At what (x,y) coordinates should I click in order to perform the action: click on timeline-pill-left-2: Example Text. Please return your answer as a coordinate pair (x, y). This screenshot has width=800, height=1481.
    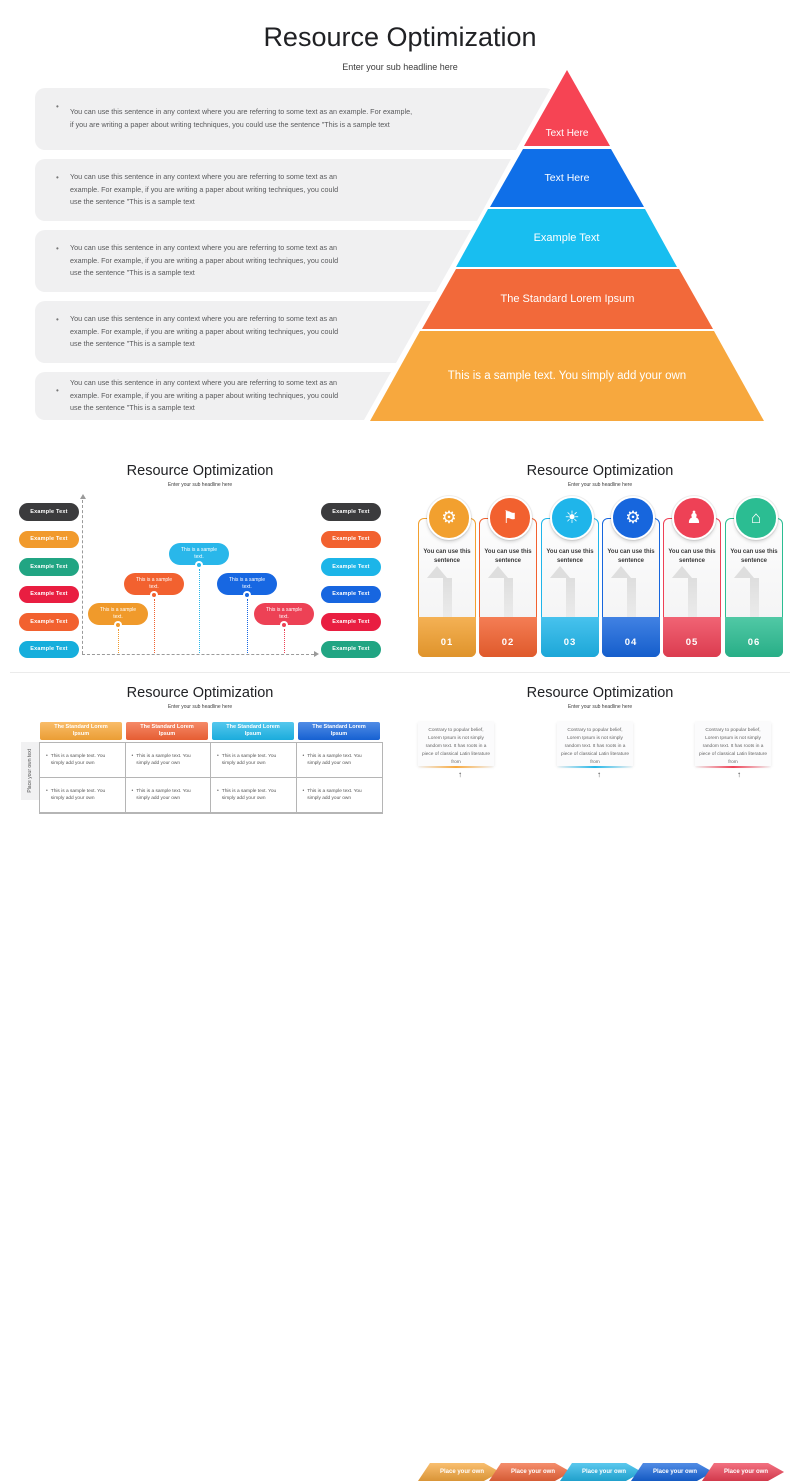
    Looking at the image, I should click on (49, 539).